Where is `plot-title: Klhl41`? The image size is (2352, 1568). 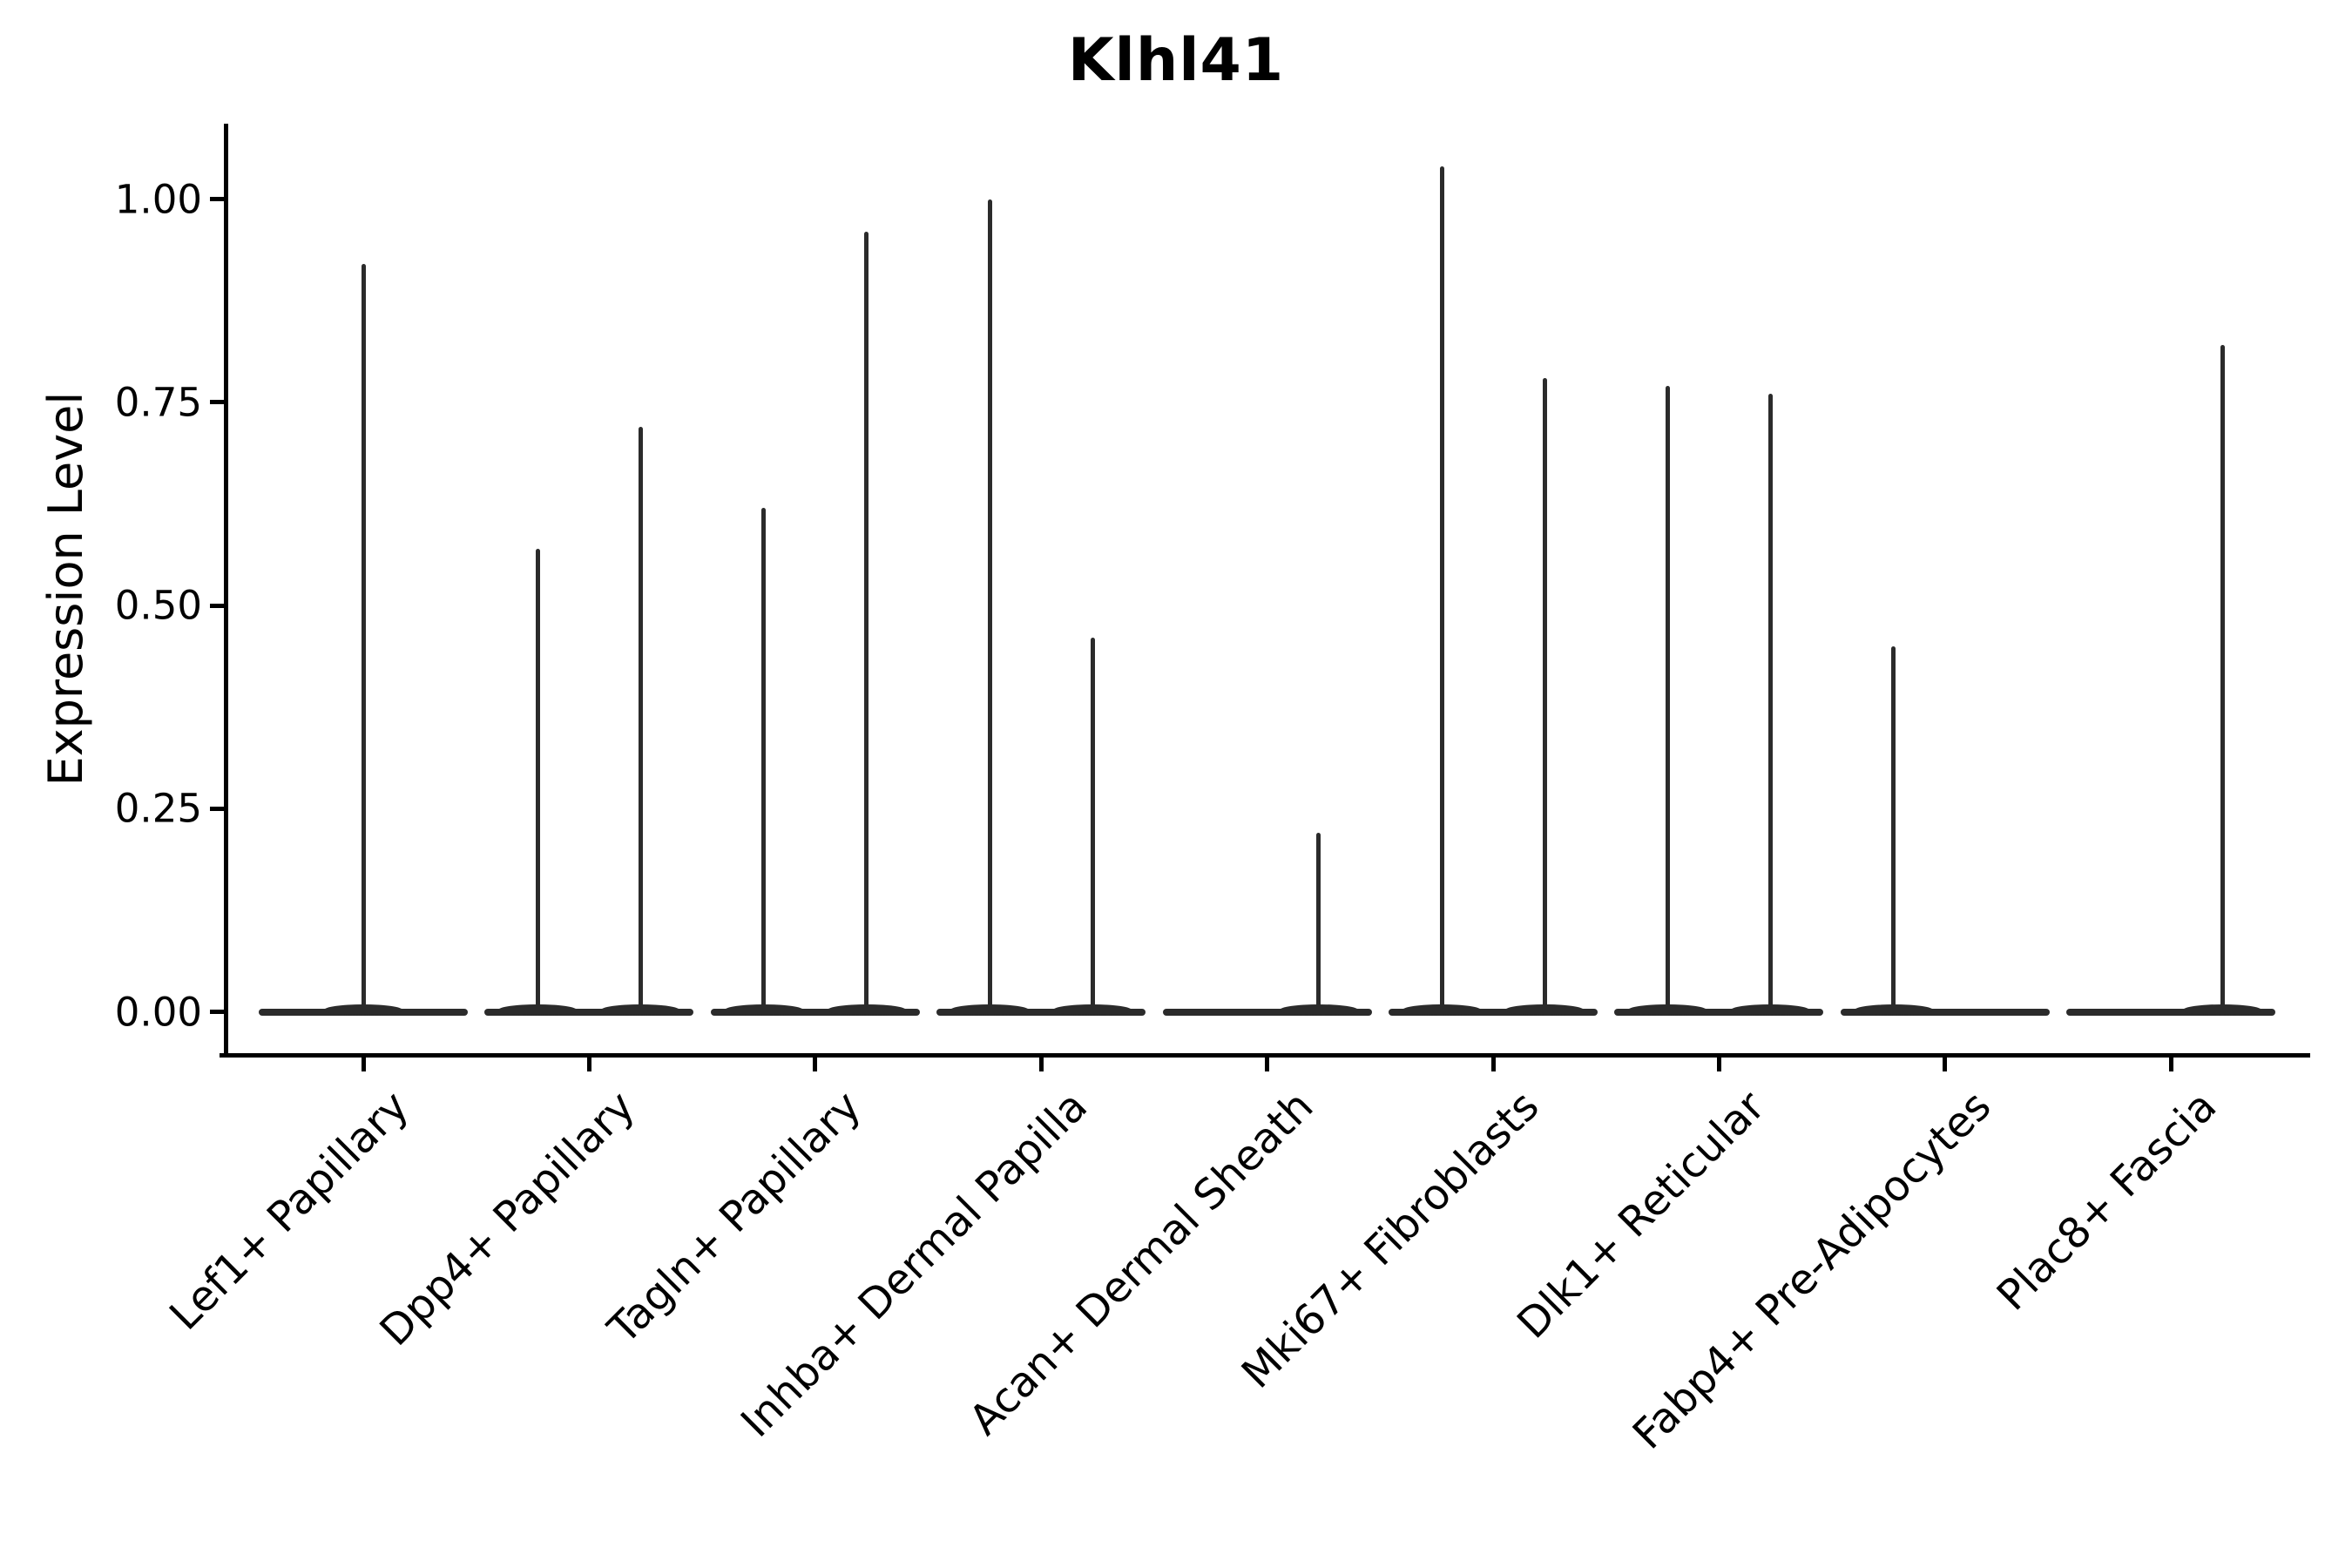 plot-title: Klhl41 is located at coordinates (1176, 61).